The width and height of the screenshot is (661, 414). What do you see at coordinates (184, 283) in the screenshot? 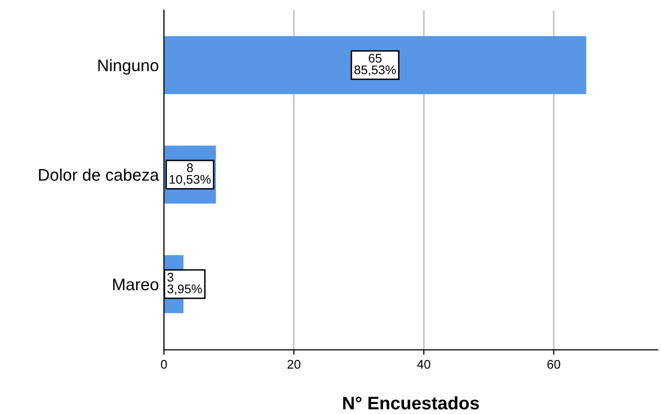
I see `data-label: 3 3,95%` at bounding box center [184, 283].